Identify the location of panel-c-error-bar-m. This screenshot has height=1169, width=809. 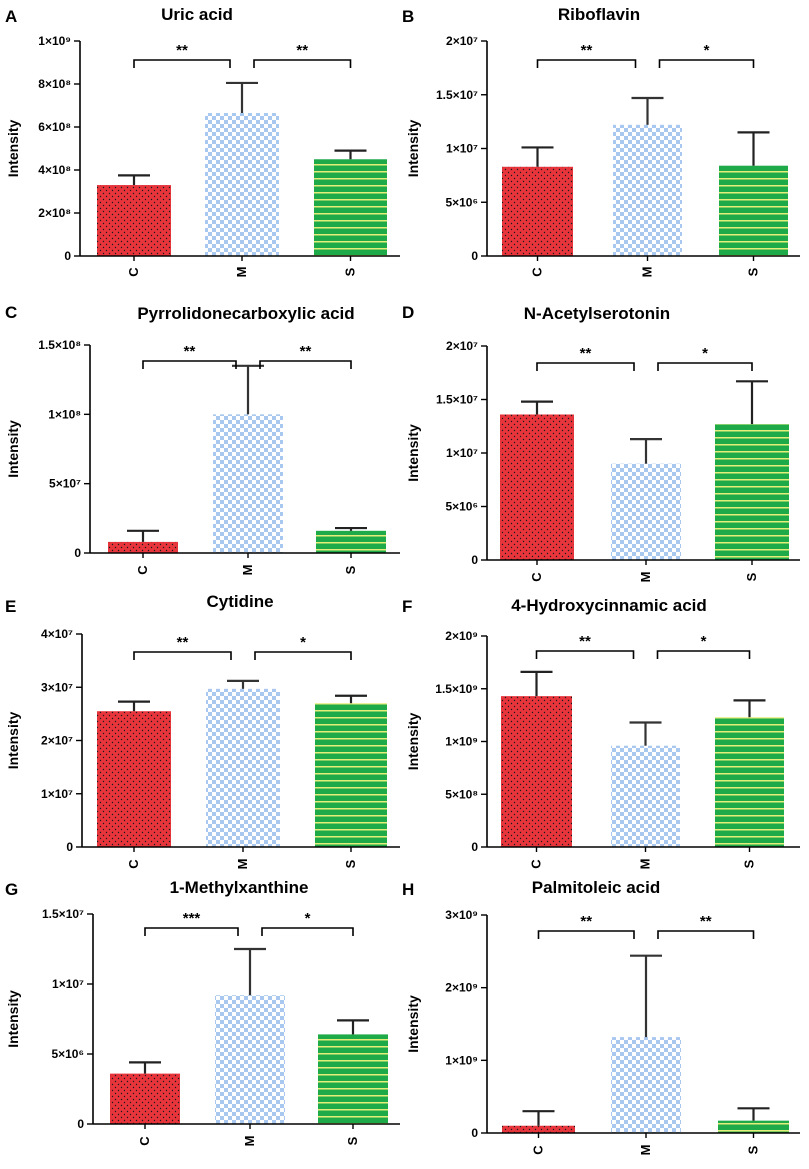
(248, 389).